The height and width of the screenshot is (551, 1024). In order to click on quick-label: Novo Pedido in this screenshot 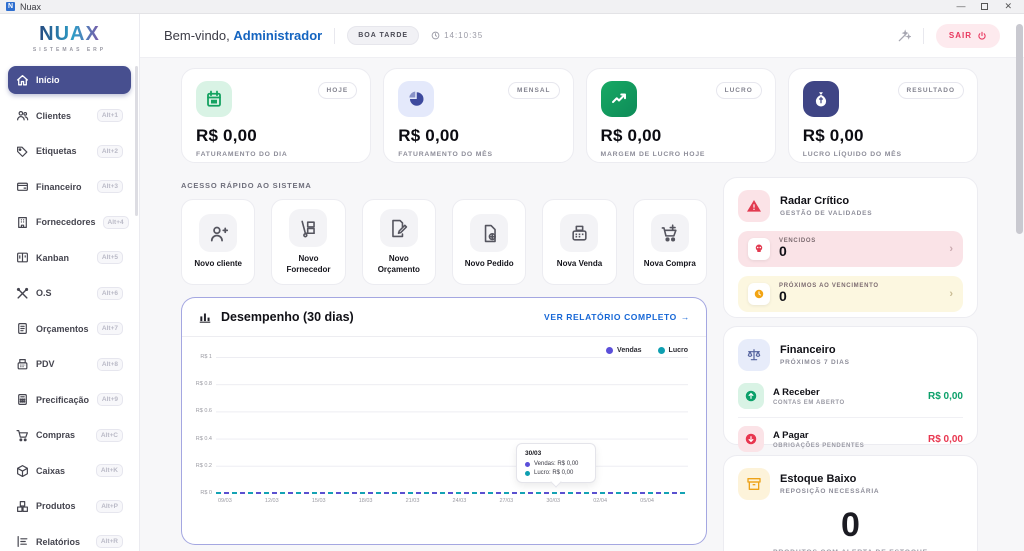, I will do `click(489, 264)`.